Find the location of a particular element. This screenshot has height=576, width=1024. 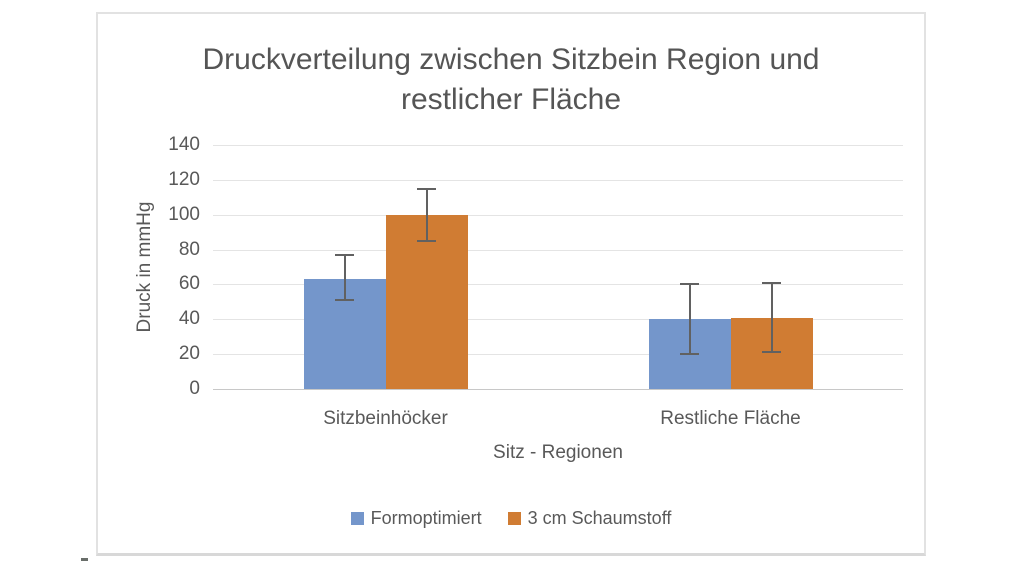

category-label-restliche-fläche: Restliche Fläche is located at coordinates (730, 418).